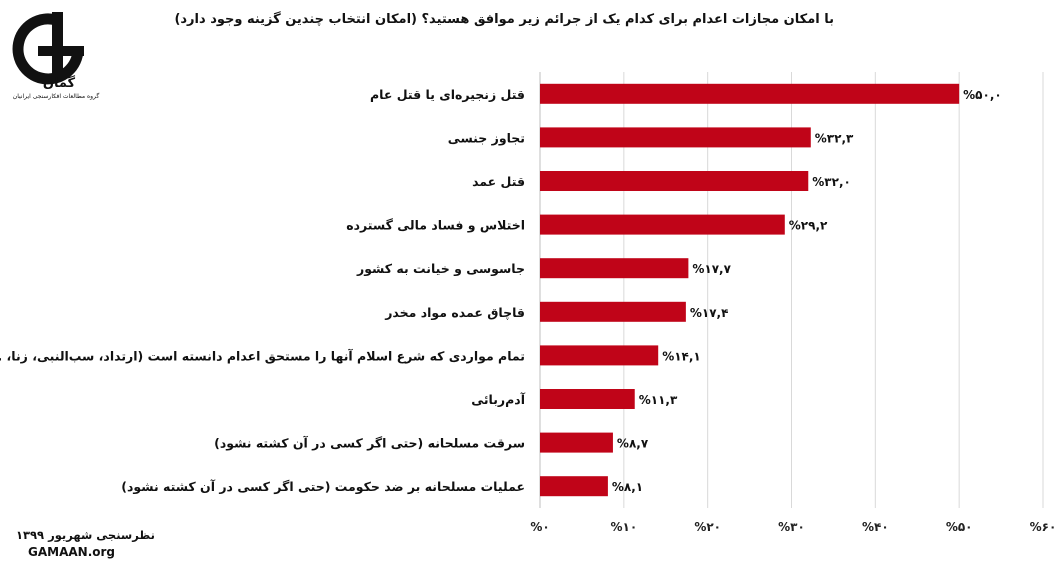 Image resolution: width=1062 pixels, height=571 pixels. I want to click on x-tick-label: %۶۰, so click(1043, 527).